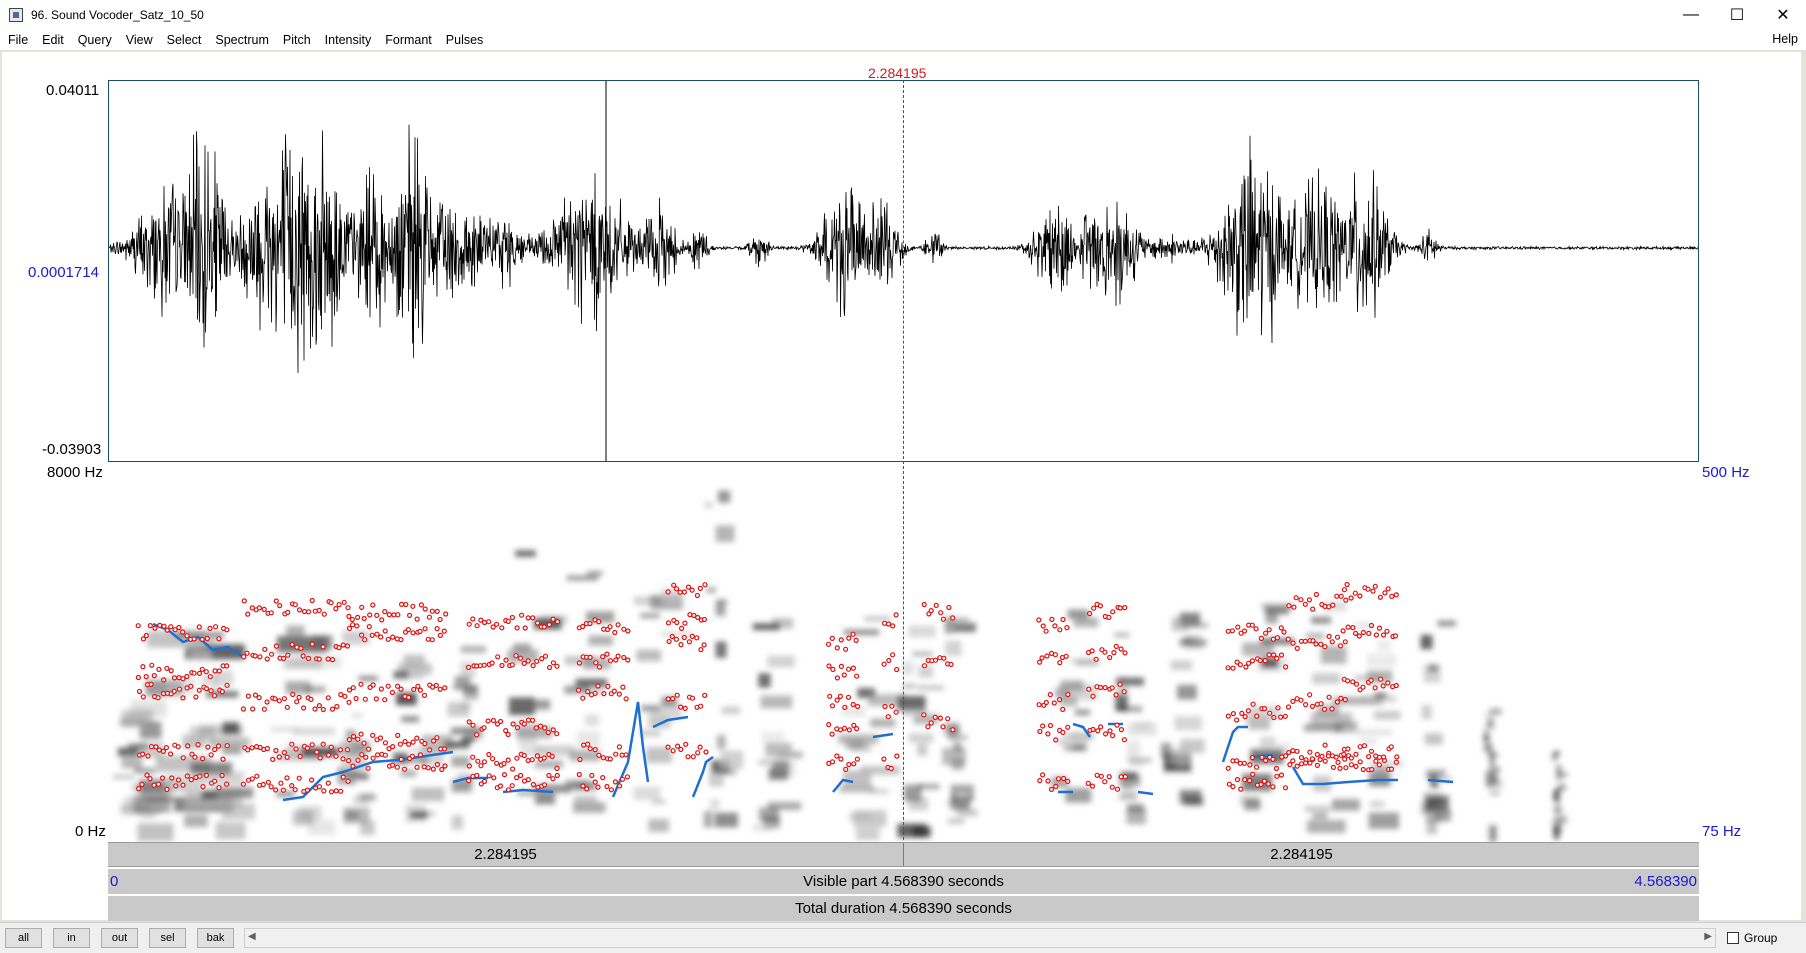 Image resolution: width=1806 pixels, height=953 pixels. Describe the element at coordinates (903, 908) in the screenshot. I see `total-duration-bar: Total duration 4.568390 seconds` at that location.